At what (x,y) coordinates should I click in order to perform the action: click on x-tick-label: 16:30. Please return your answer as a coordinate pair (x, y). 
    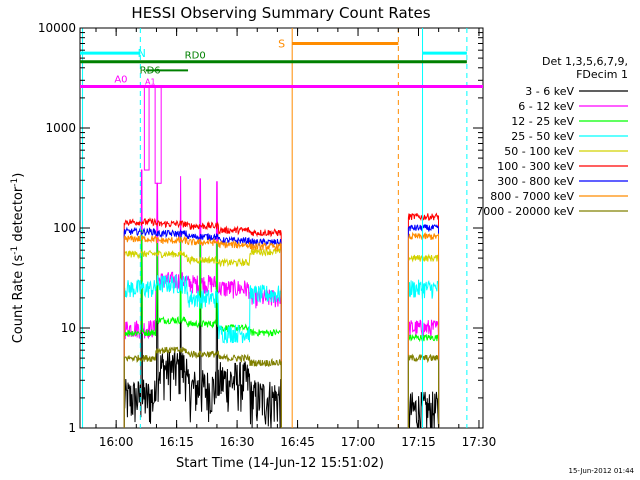
    Looking at the image, I should click on (237, 442).